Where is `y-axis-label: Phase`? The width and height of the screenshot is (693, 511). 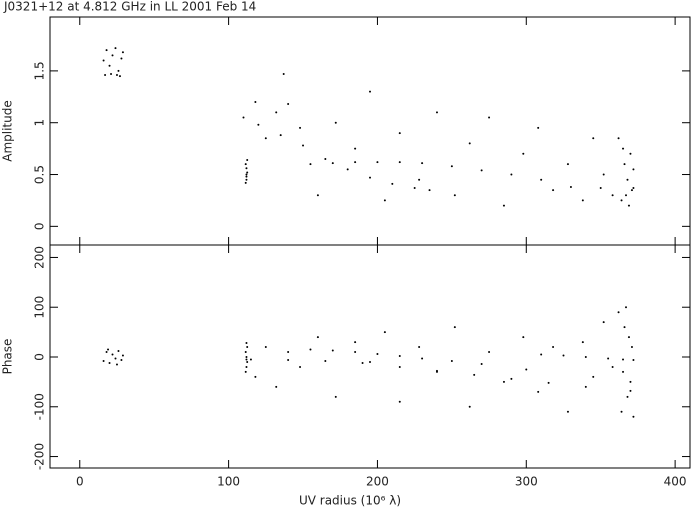
y-axis-label: Phase is located at coordinates (8, 357).